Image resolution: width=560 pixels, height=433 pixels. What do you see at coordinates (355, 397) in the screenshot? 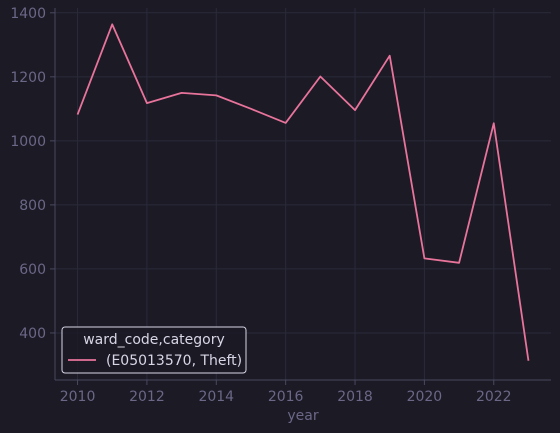
I see `x-tick-label: 2018` at bounding box center [355, 397].